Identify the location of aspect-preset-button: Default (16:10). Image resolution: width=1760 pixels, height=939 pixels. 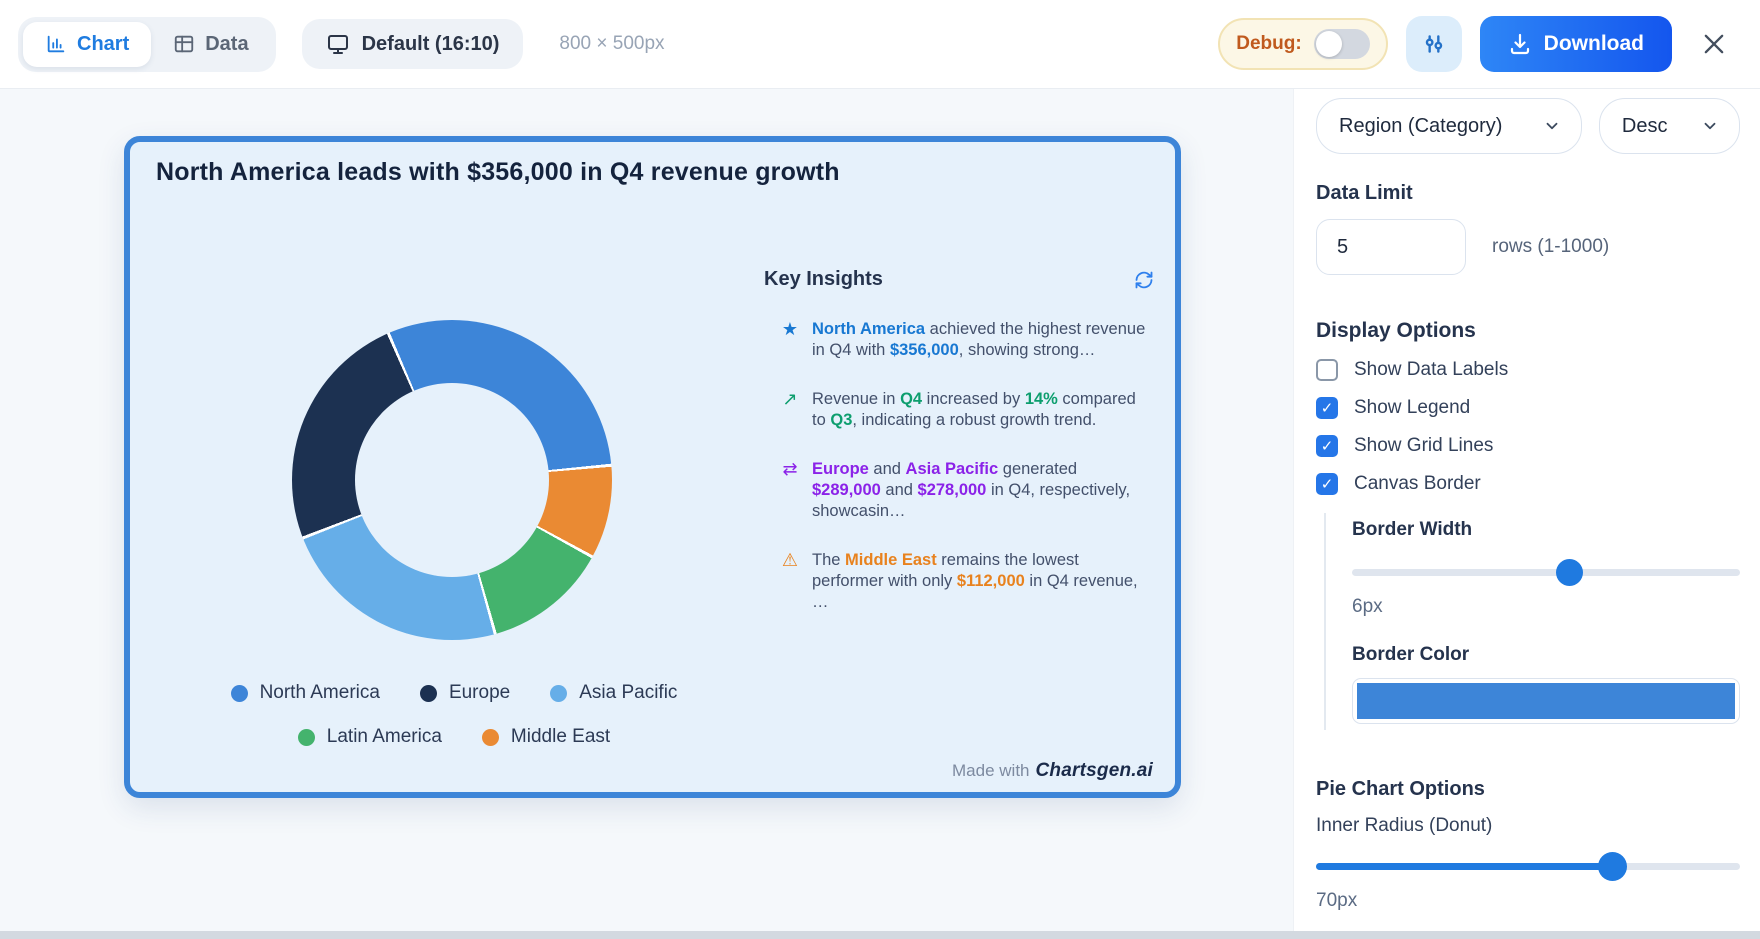
(412, 44).